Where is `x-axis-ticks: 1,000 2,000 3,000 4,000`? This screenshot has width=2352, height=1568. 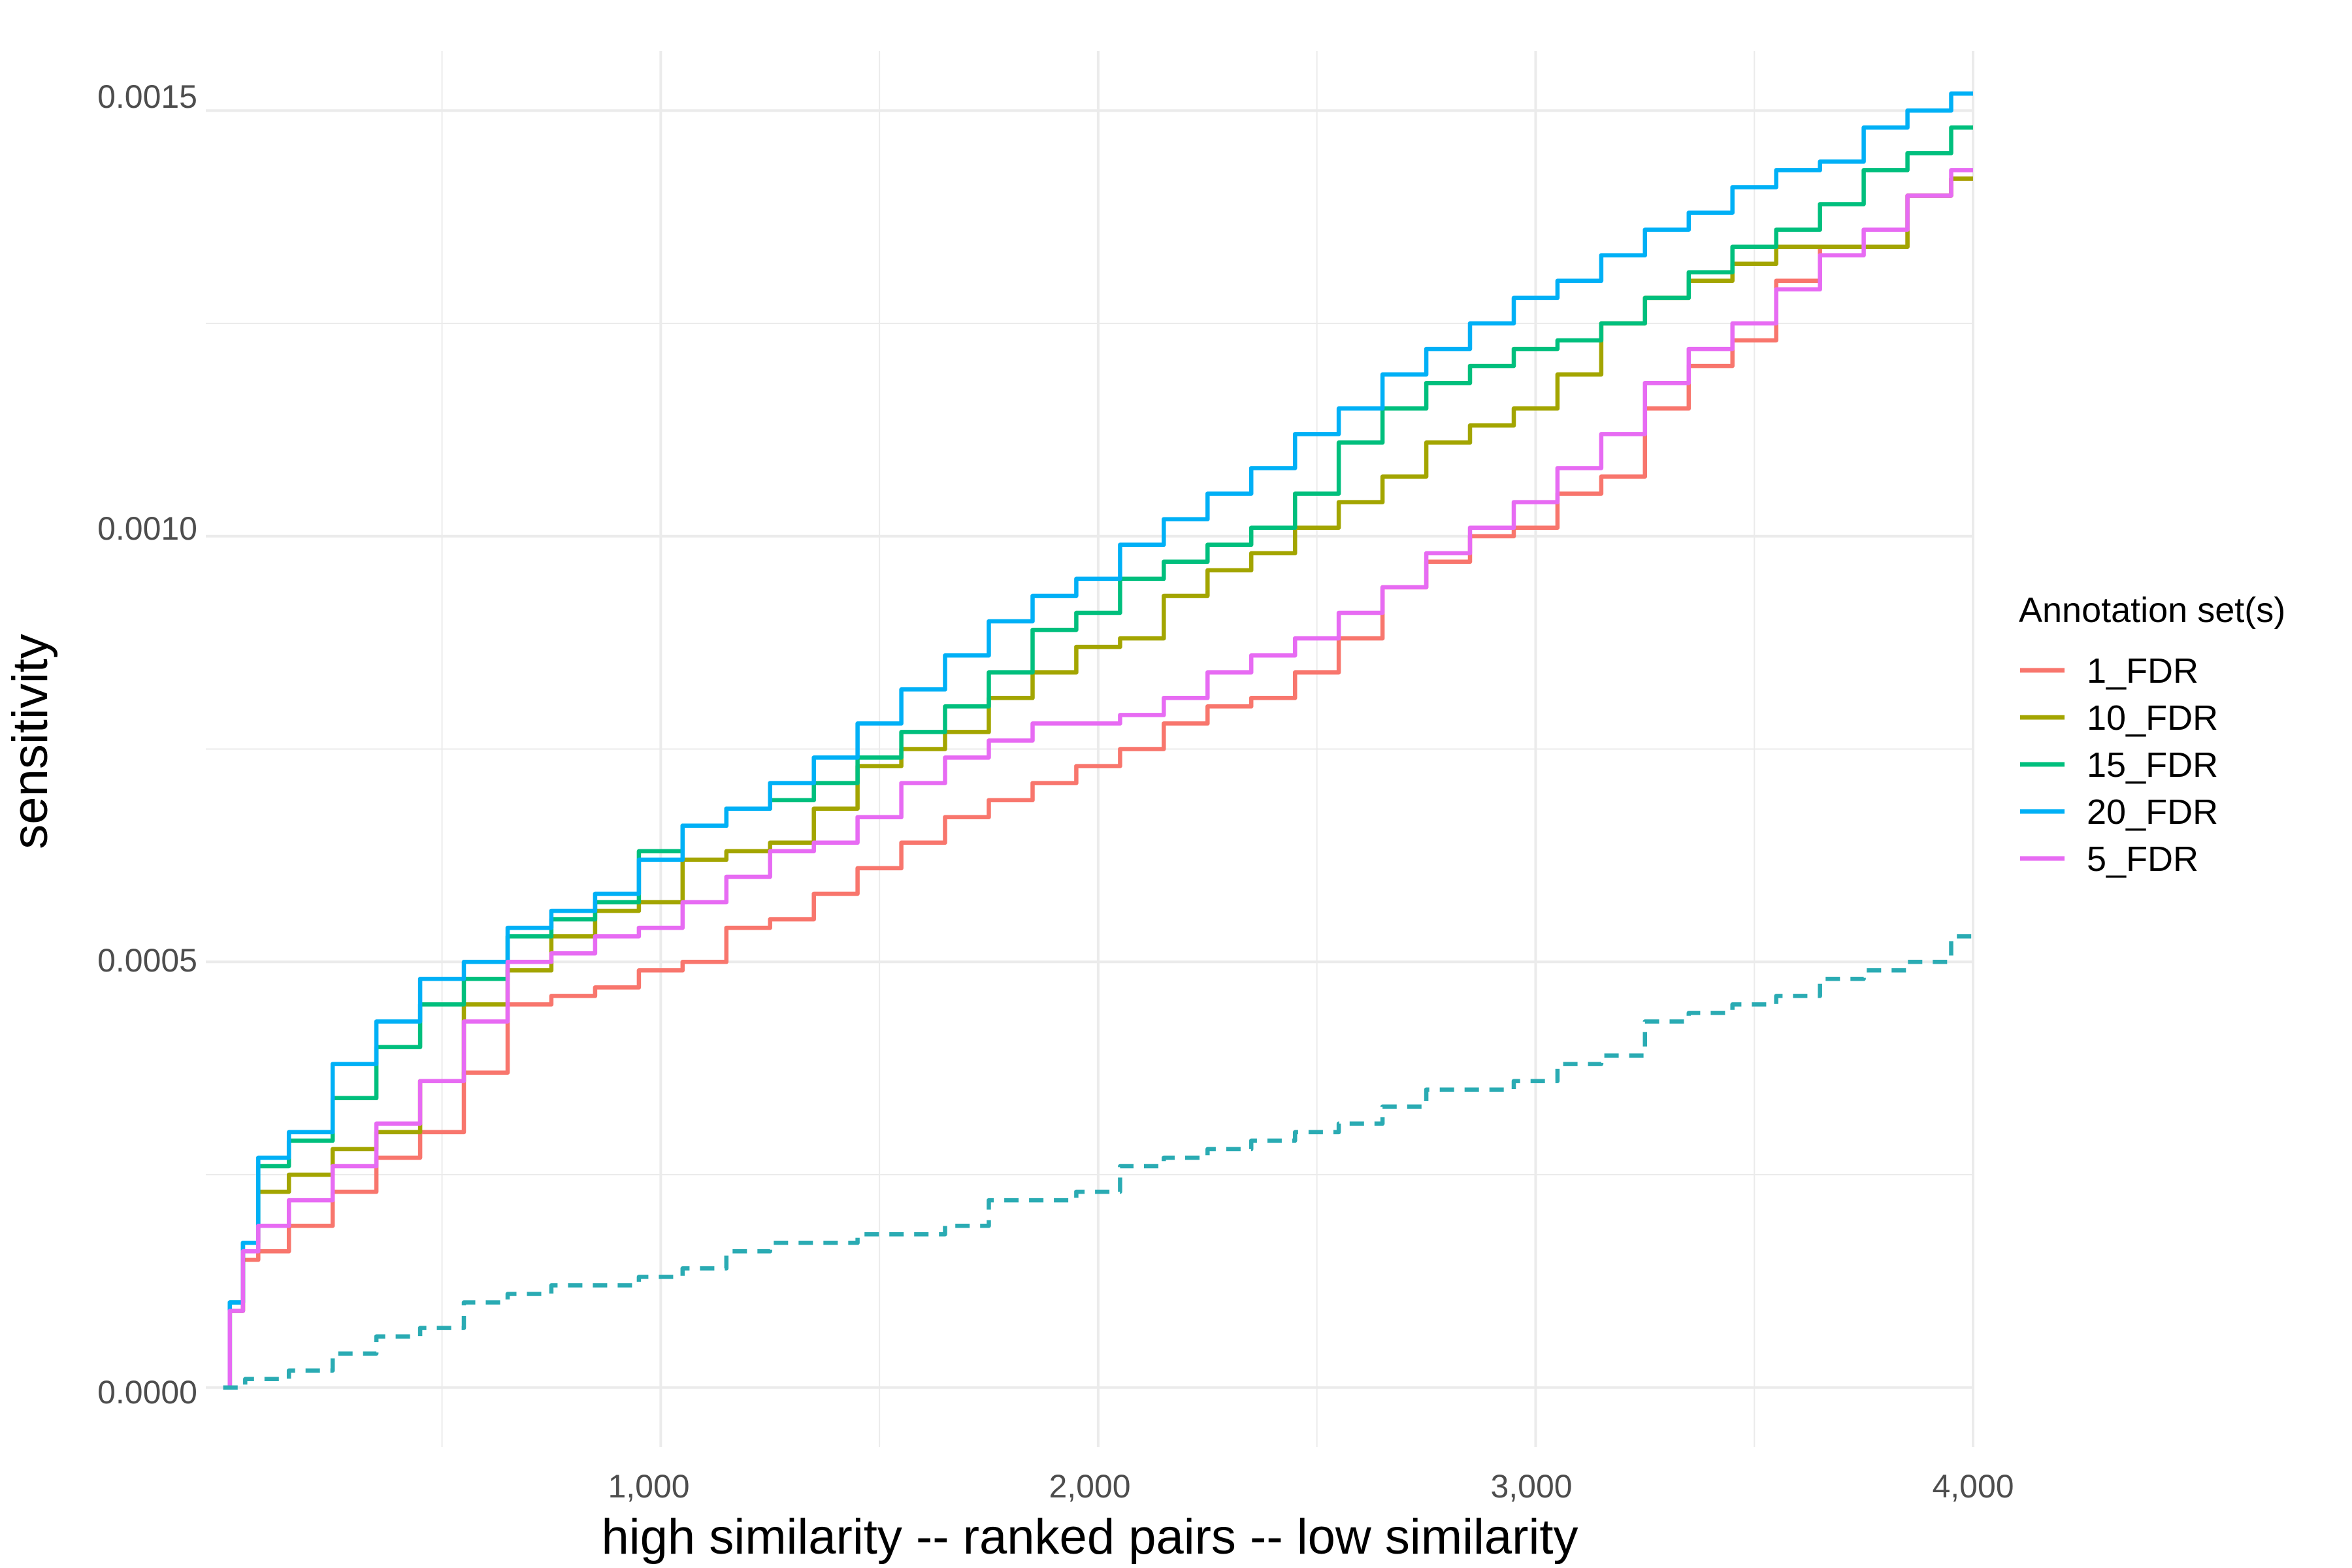 x-axis-ticks: 1,000 2,000 3,000 4,000 is located at coordinates (1311, 1486).